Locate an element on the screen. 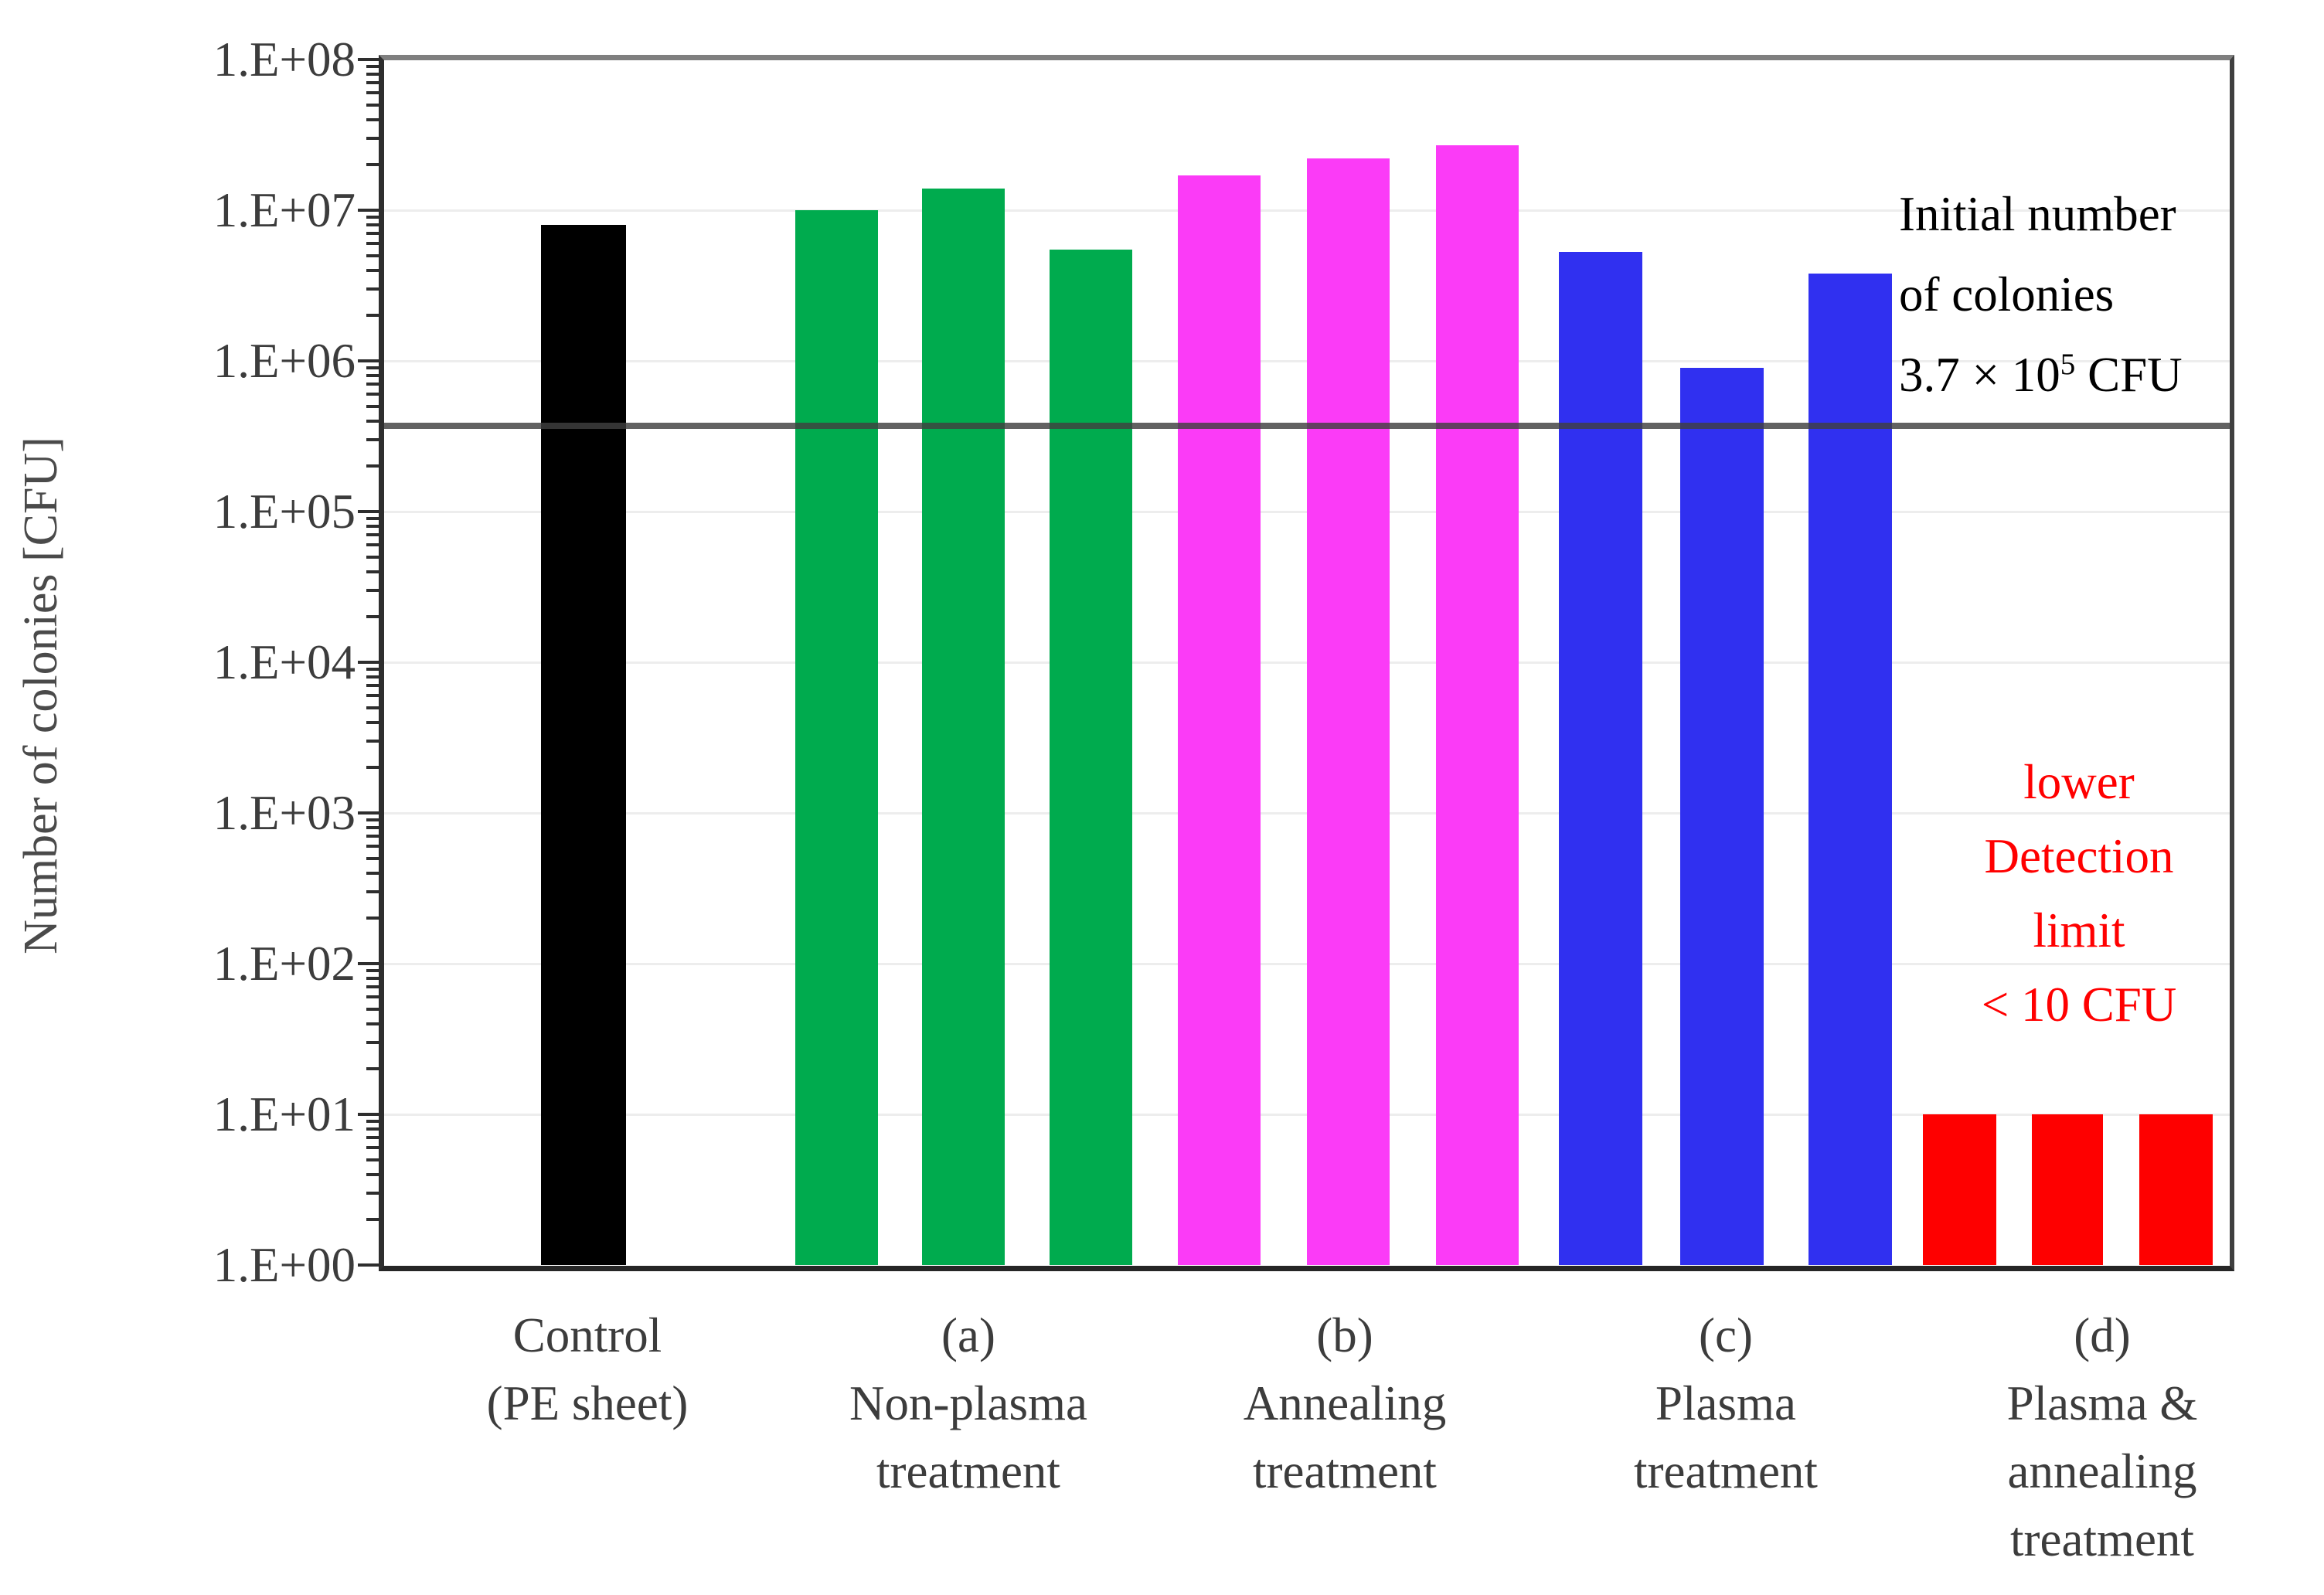 Image resolution: width=2324 pixels, height=1595 pixels. detection-limit-annotation: lower Detection limit < 10 CFU is located at coordinates (2079, 894).